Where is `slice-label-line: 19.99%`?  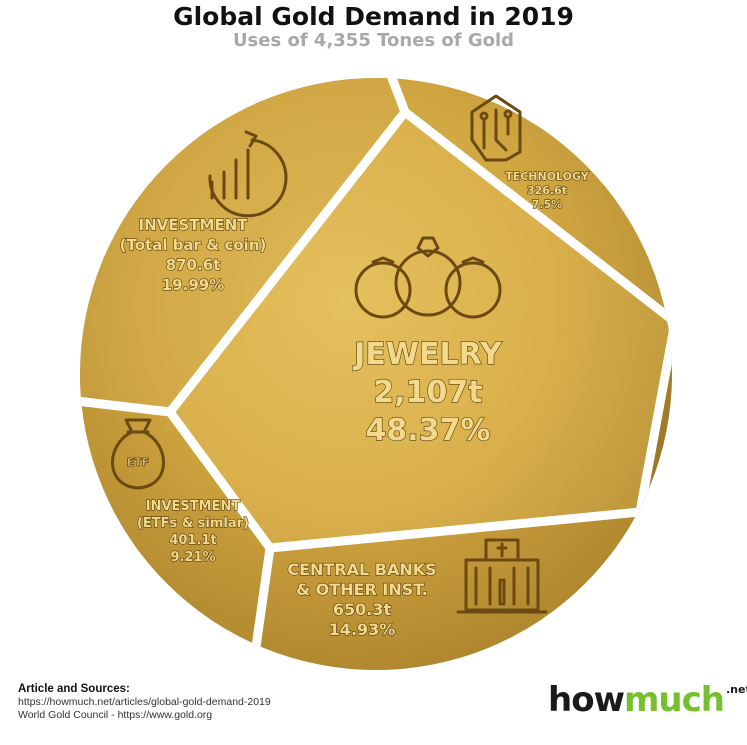 slice-label-line: 19.99% is located at coordinates (193, 285).